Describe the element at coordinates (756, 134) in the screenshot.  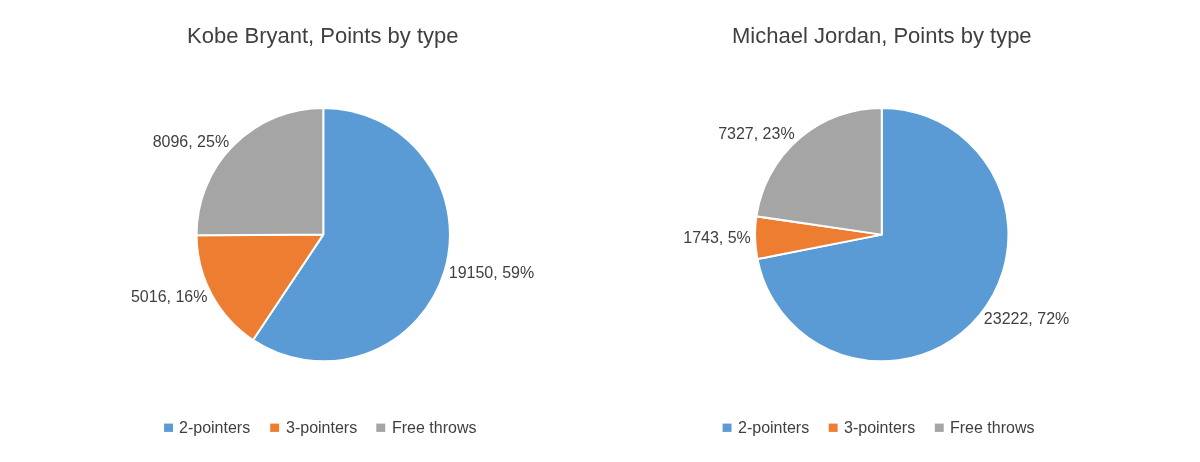
I see `data-label: 7327, 23%` at that location.